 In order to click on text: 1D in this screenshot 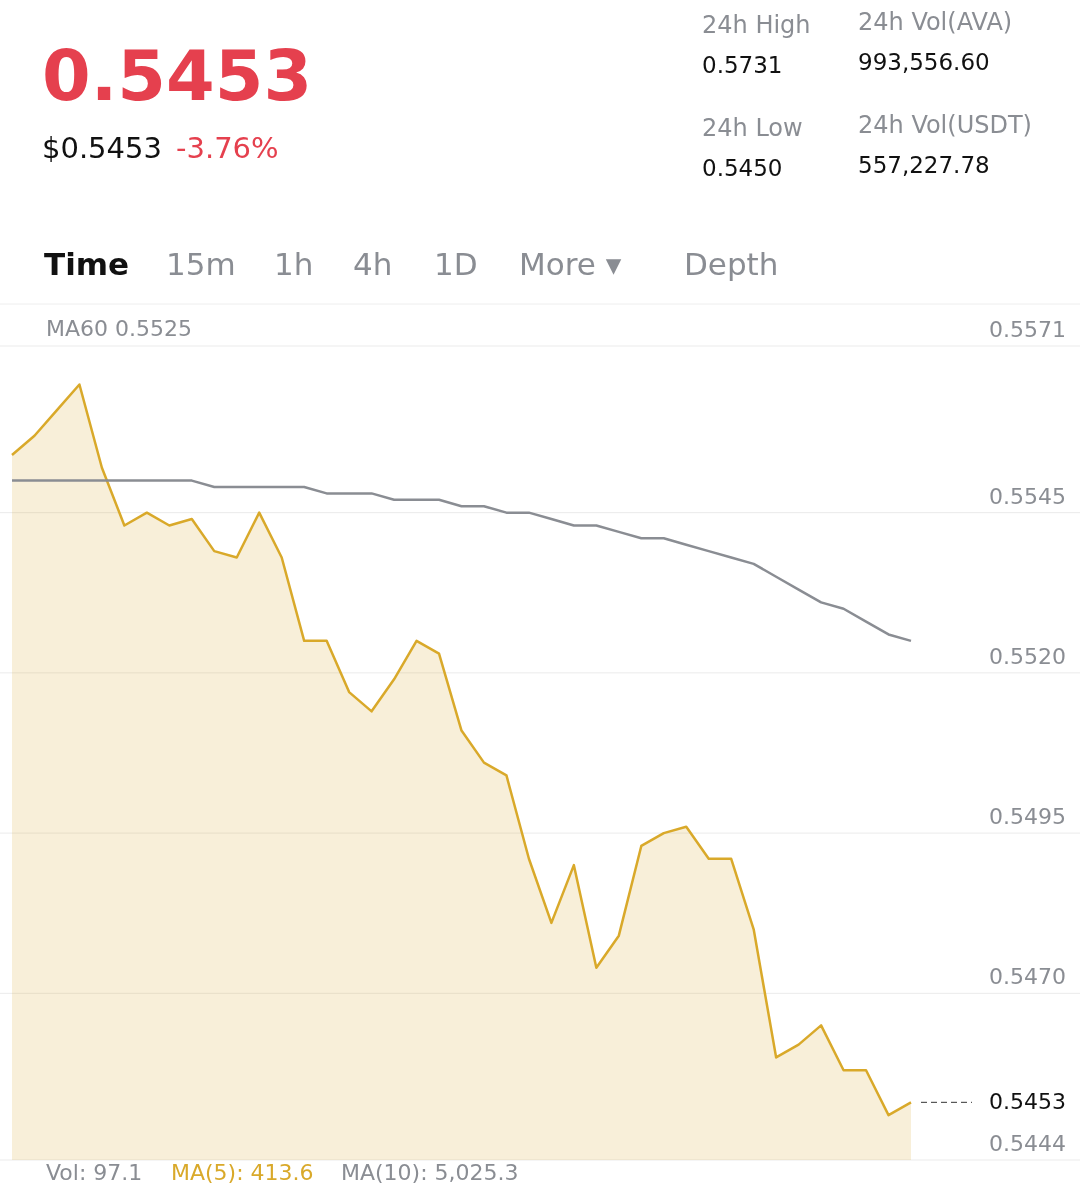, I will do `click(456, 264)`.